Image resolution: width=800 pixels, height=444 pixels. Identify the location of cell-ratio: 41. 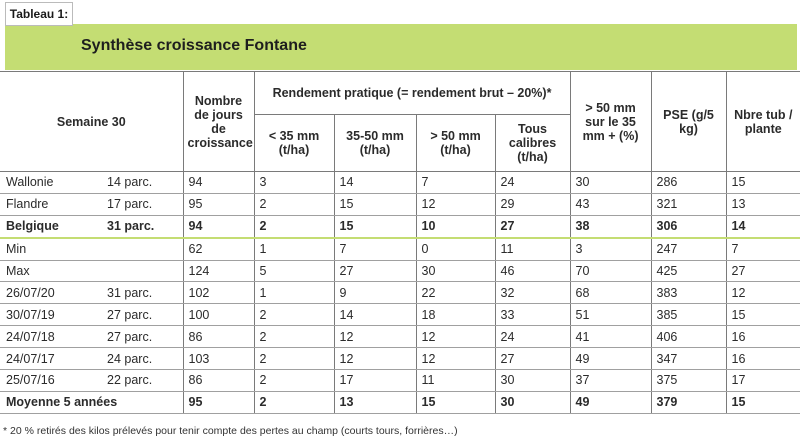
(611, 337).